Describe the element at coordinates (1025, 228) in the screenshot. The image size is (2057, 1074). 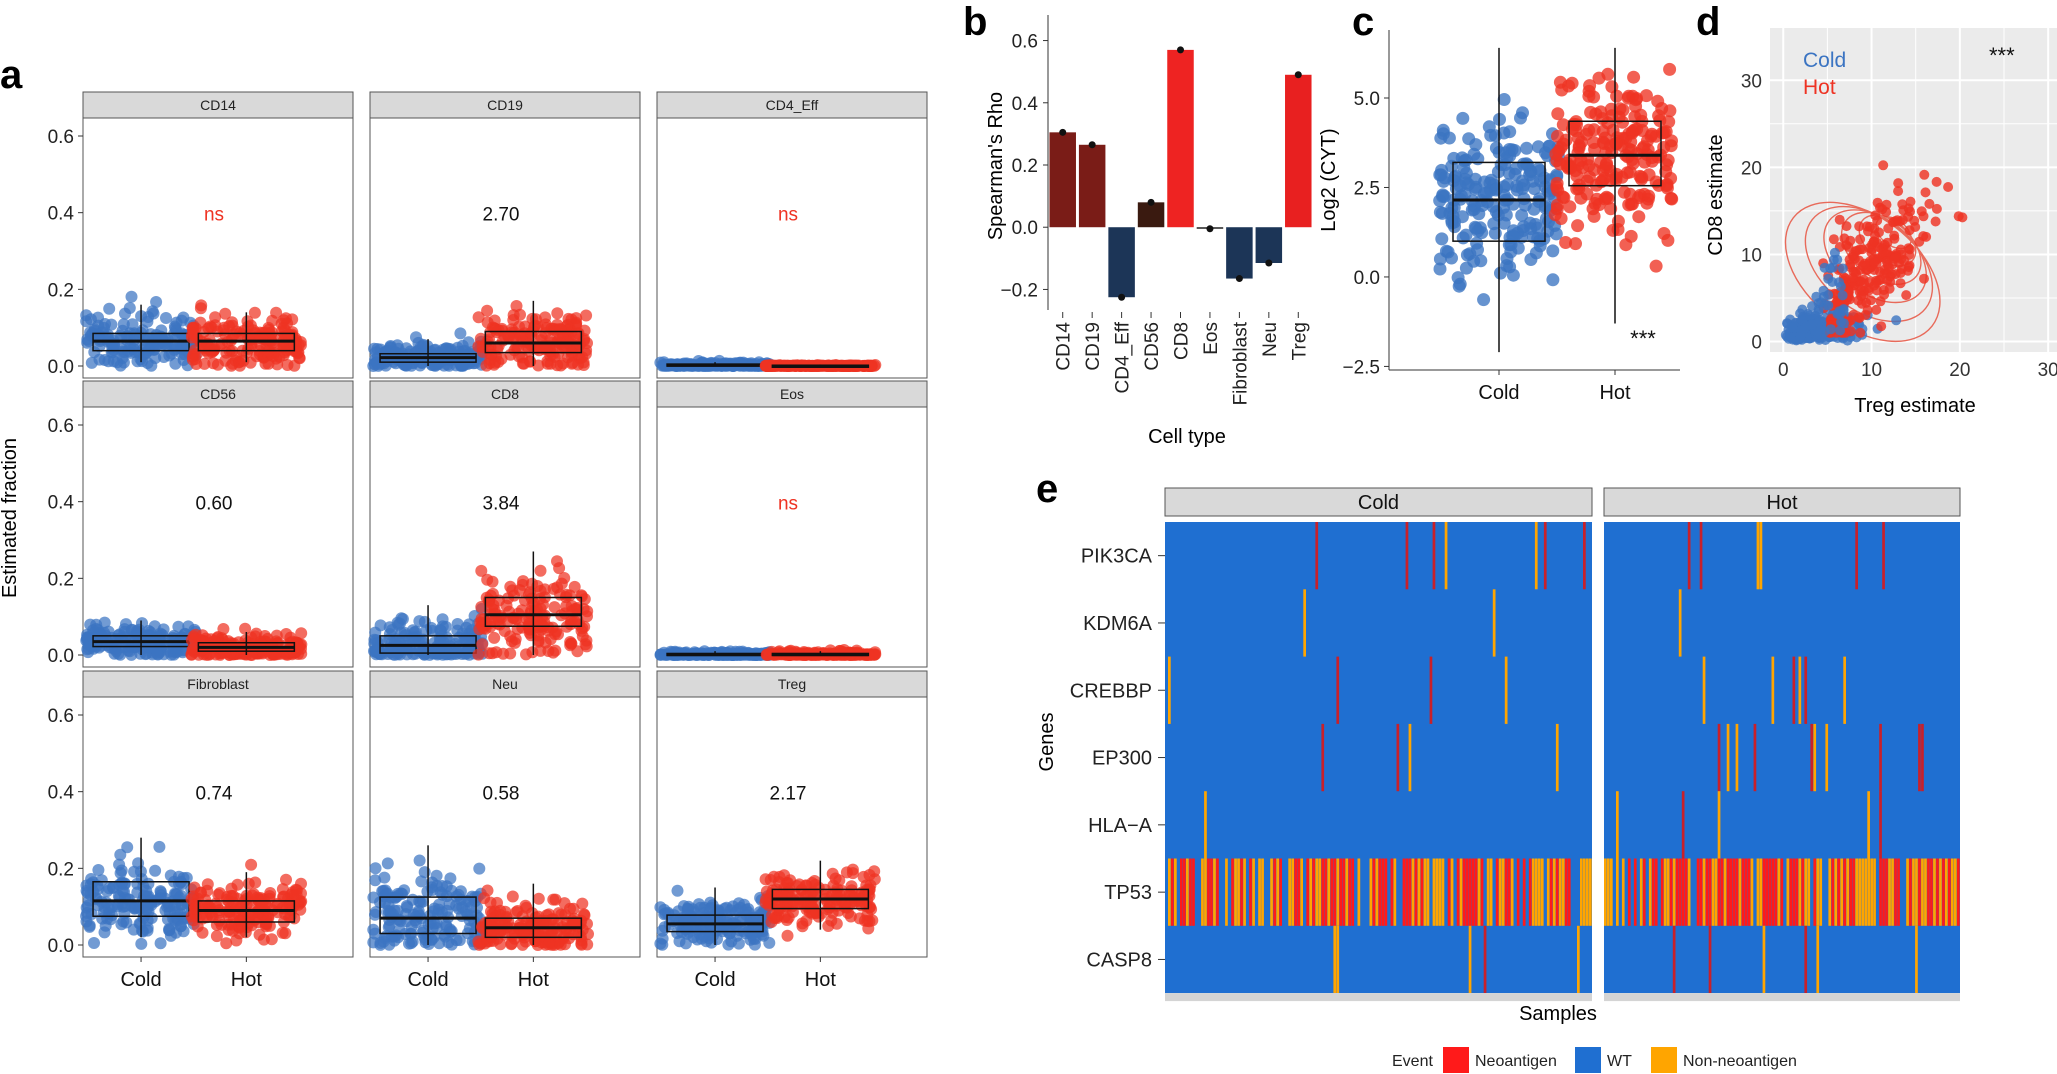
I see `y-tick-label: 0.0` at that location.